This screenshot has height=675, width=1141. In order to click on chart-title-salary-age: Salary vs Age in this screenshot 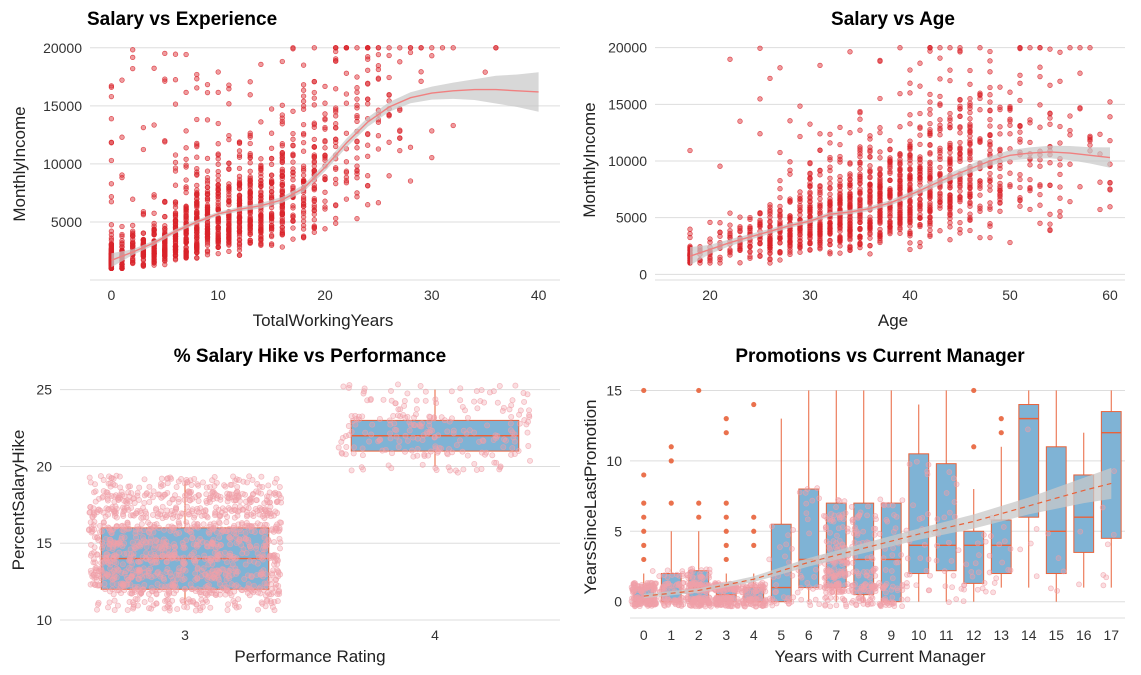, I will do `click(893, 19)`.